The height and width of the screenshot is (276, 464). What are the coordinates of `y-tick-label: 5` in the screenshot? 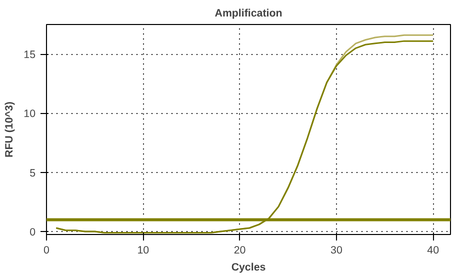 It's located at (33, 173).